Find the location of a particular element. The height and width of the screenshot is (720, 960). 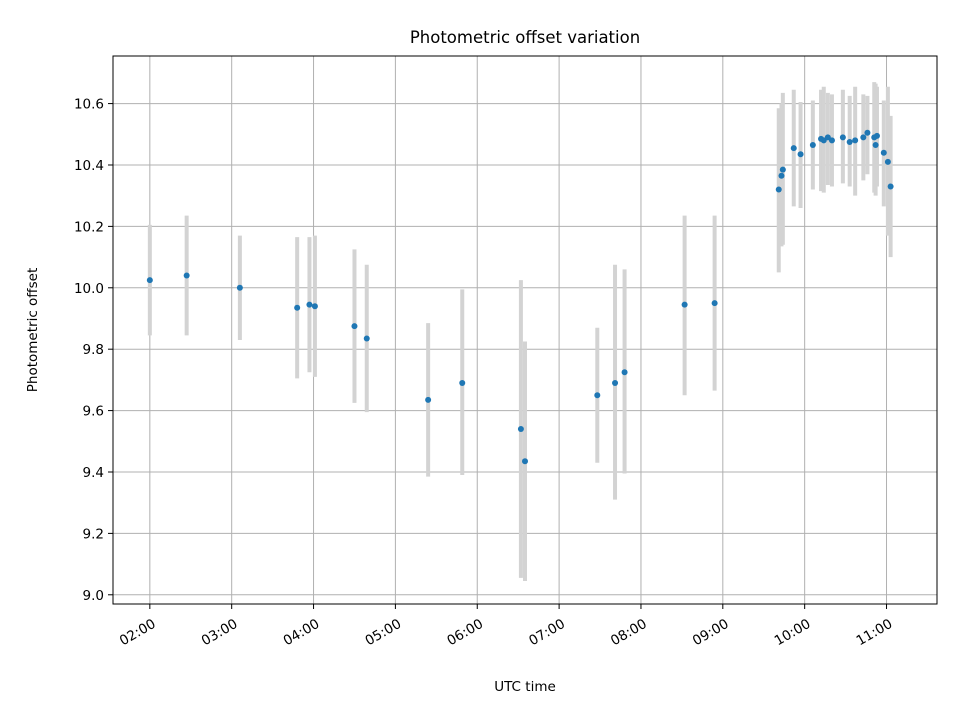

y-axis-label: Photometric offset is located at coordinates (33, 330).